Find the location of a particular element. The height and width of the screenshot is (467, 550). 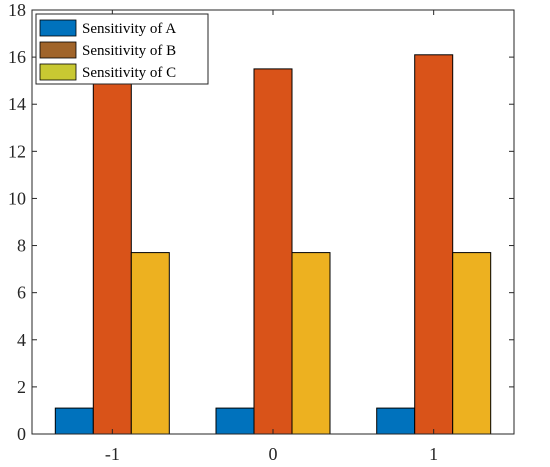

legend-label-1: Sensitivity of A is located at coordinates (129, 29).